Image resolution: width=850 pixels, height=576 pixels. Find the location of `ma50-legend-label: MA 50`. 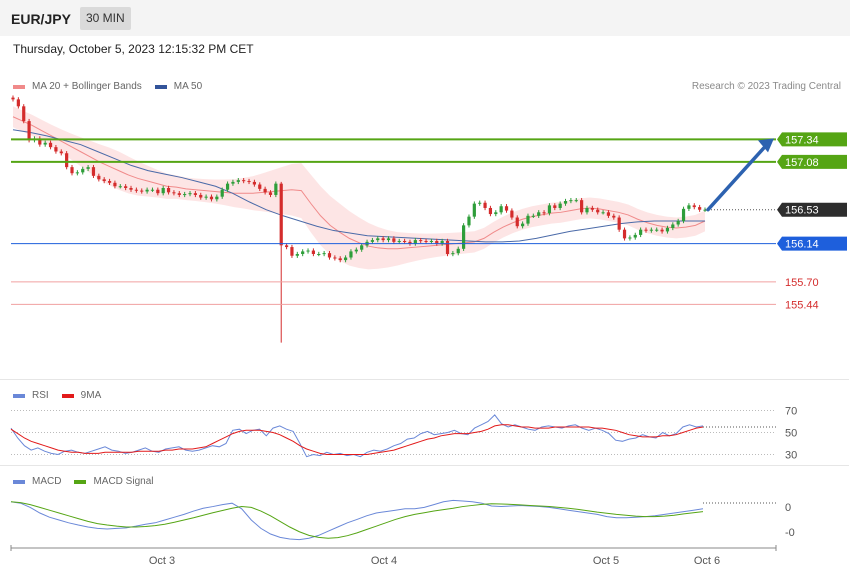

ma50-legend-label: MA 50 is located at coordinates (188, 86).